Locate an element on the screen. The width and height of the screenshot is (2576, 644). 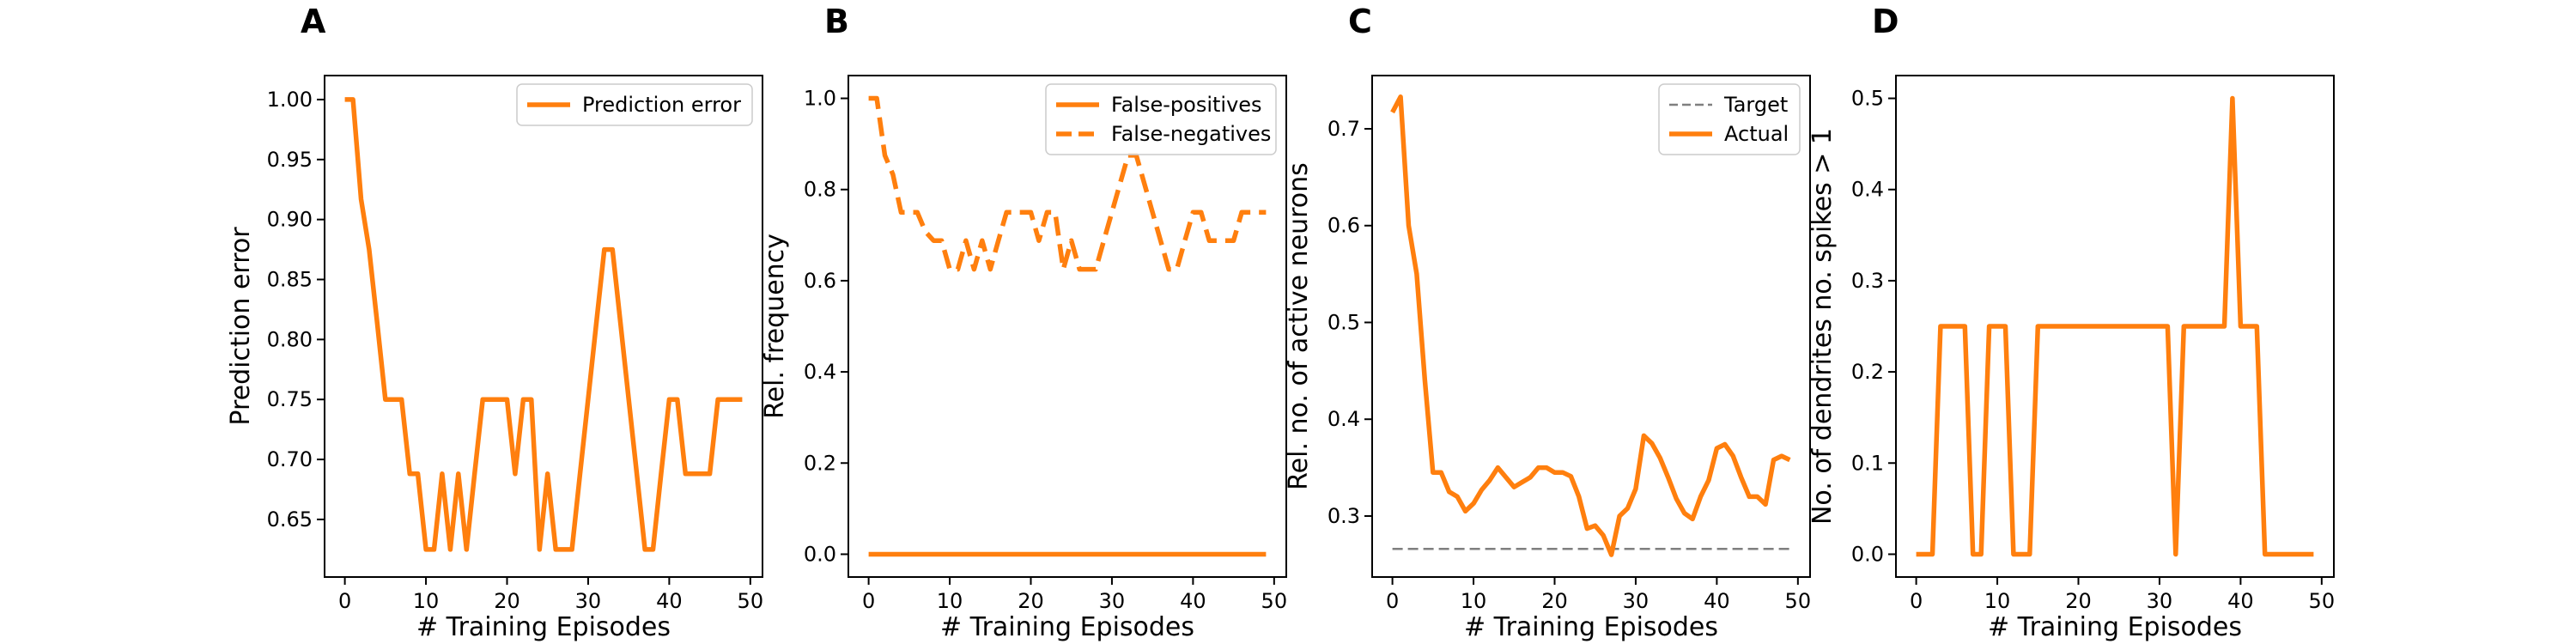
chart-b-y-tick-label: 0.6 is located at coordinates (820, 281).